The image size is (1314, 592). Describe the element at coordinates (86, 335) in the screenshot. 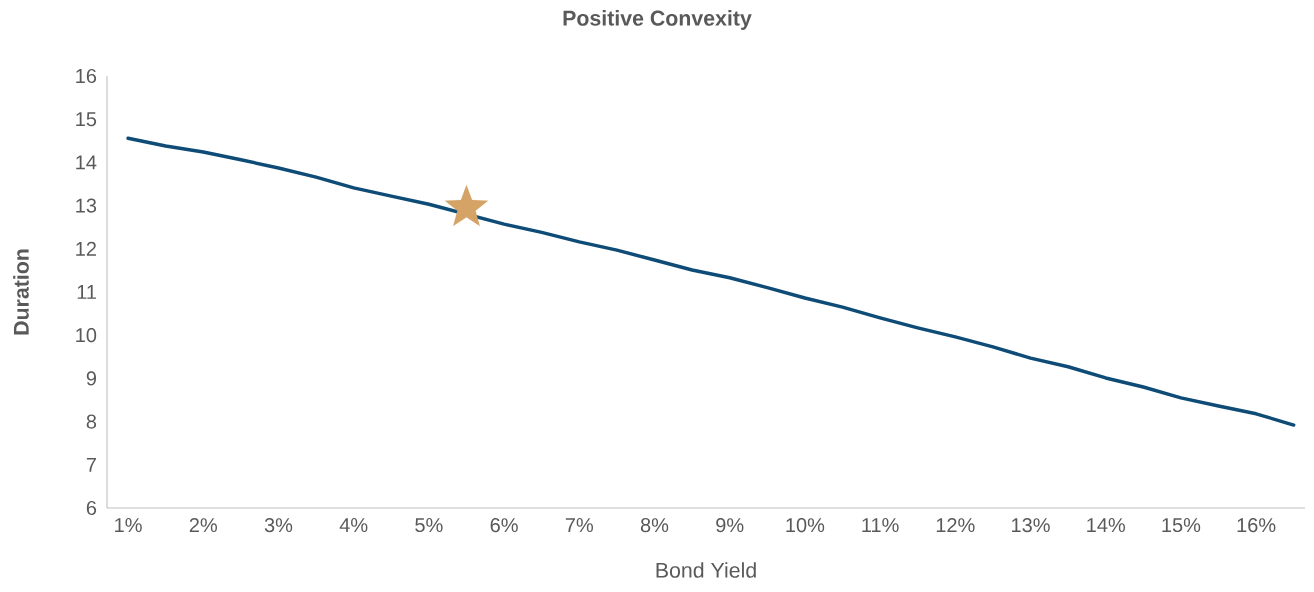

I see `y-tick-label: 10` at that location.